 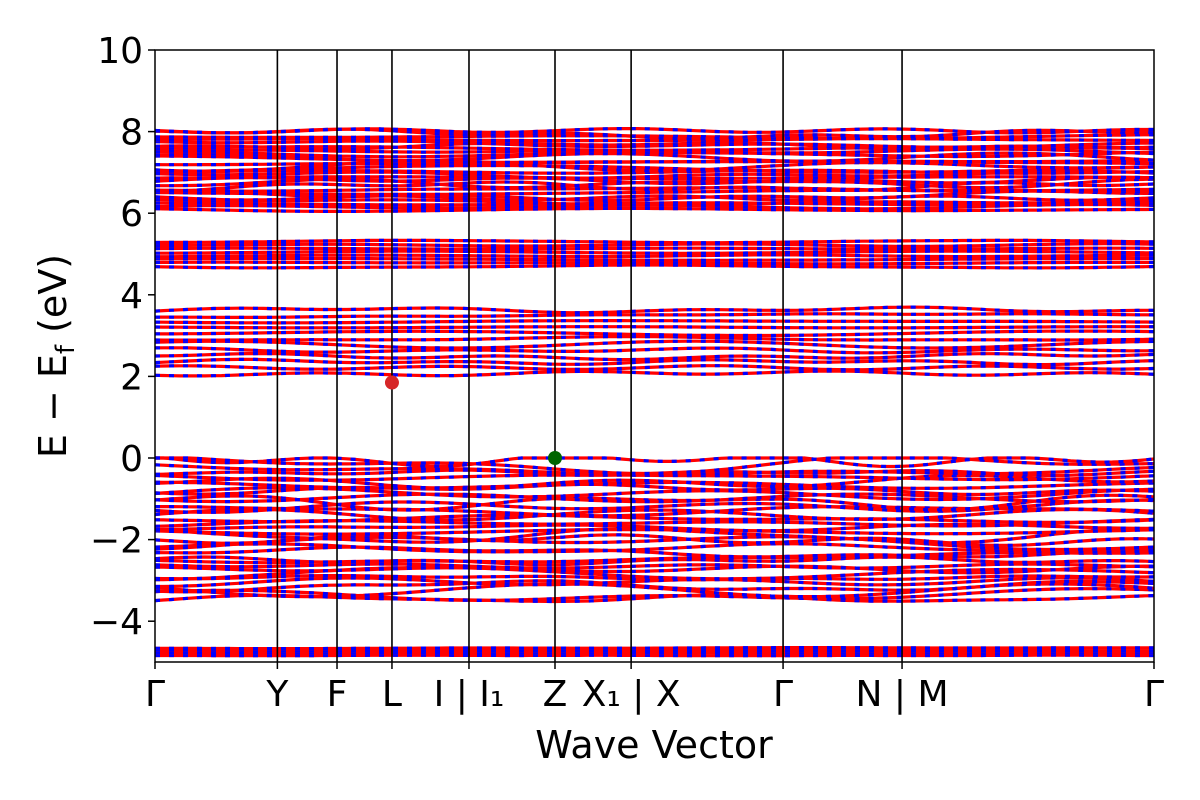 I want to click on x-tick-label-6: X₁ | X, so click(x=631, y=694).